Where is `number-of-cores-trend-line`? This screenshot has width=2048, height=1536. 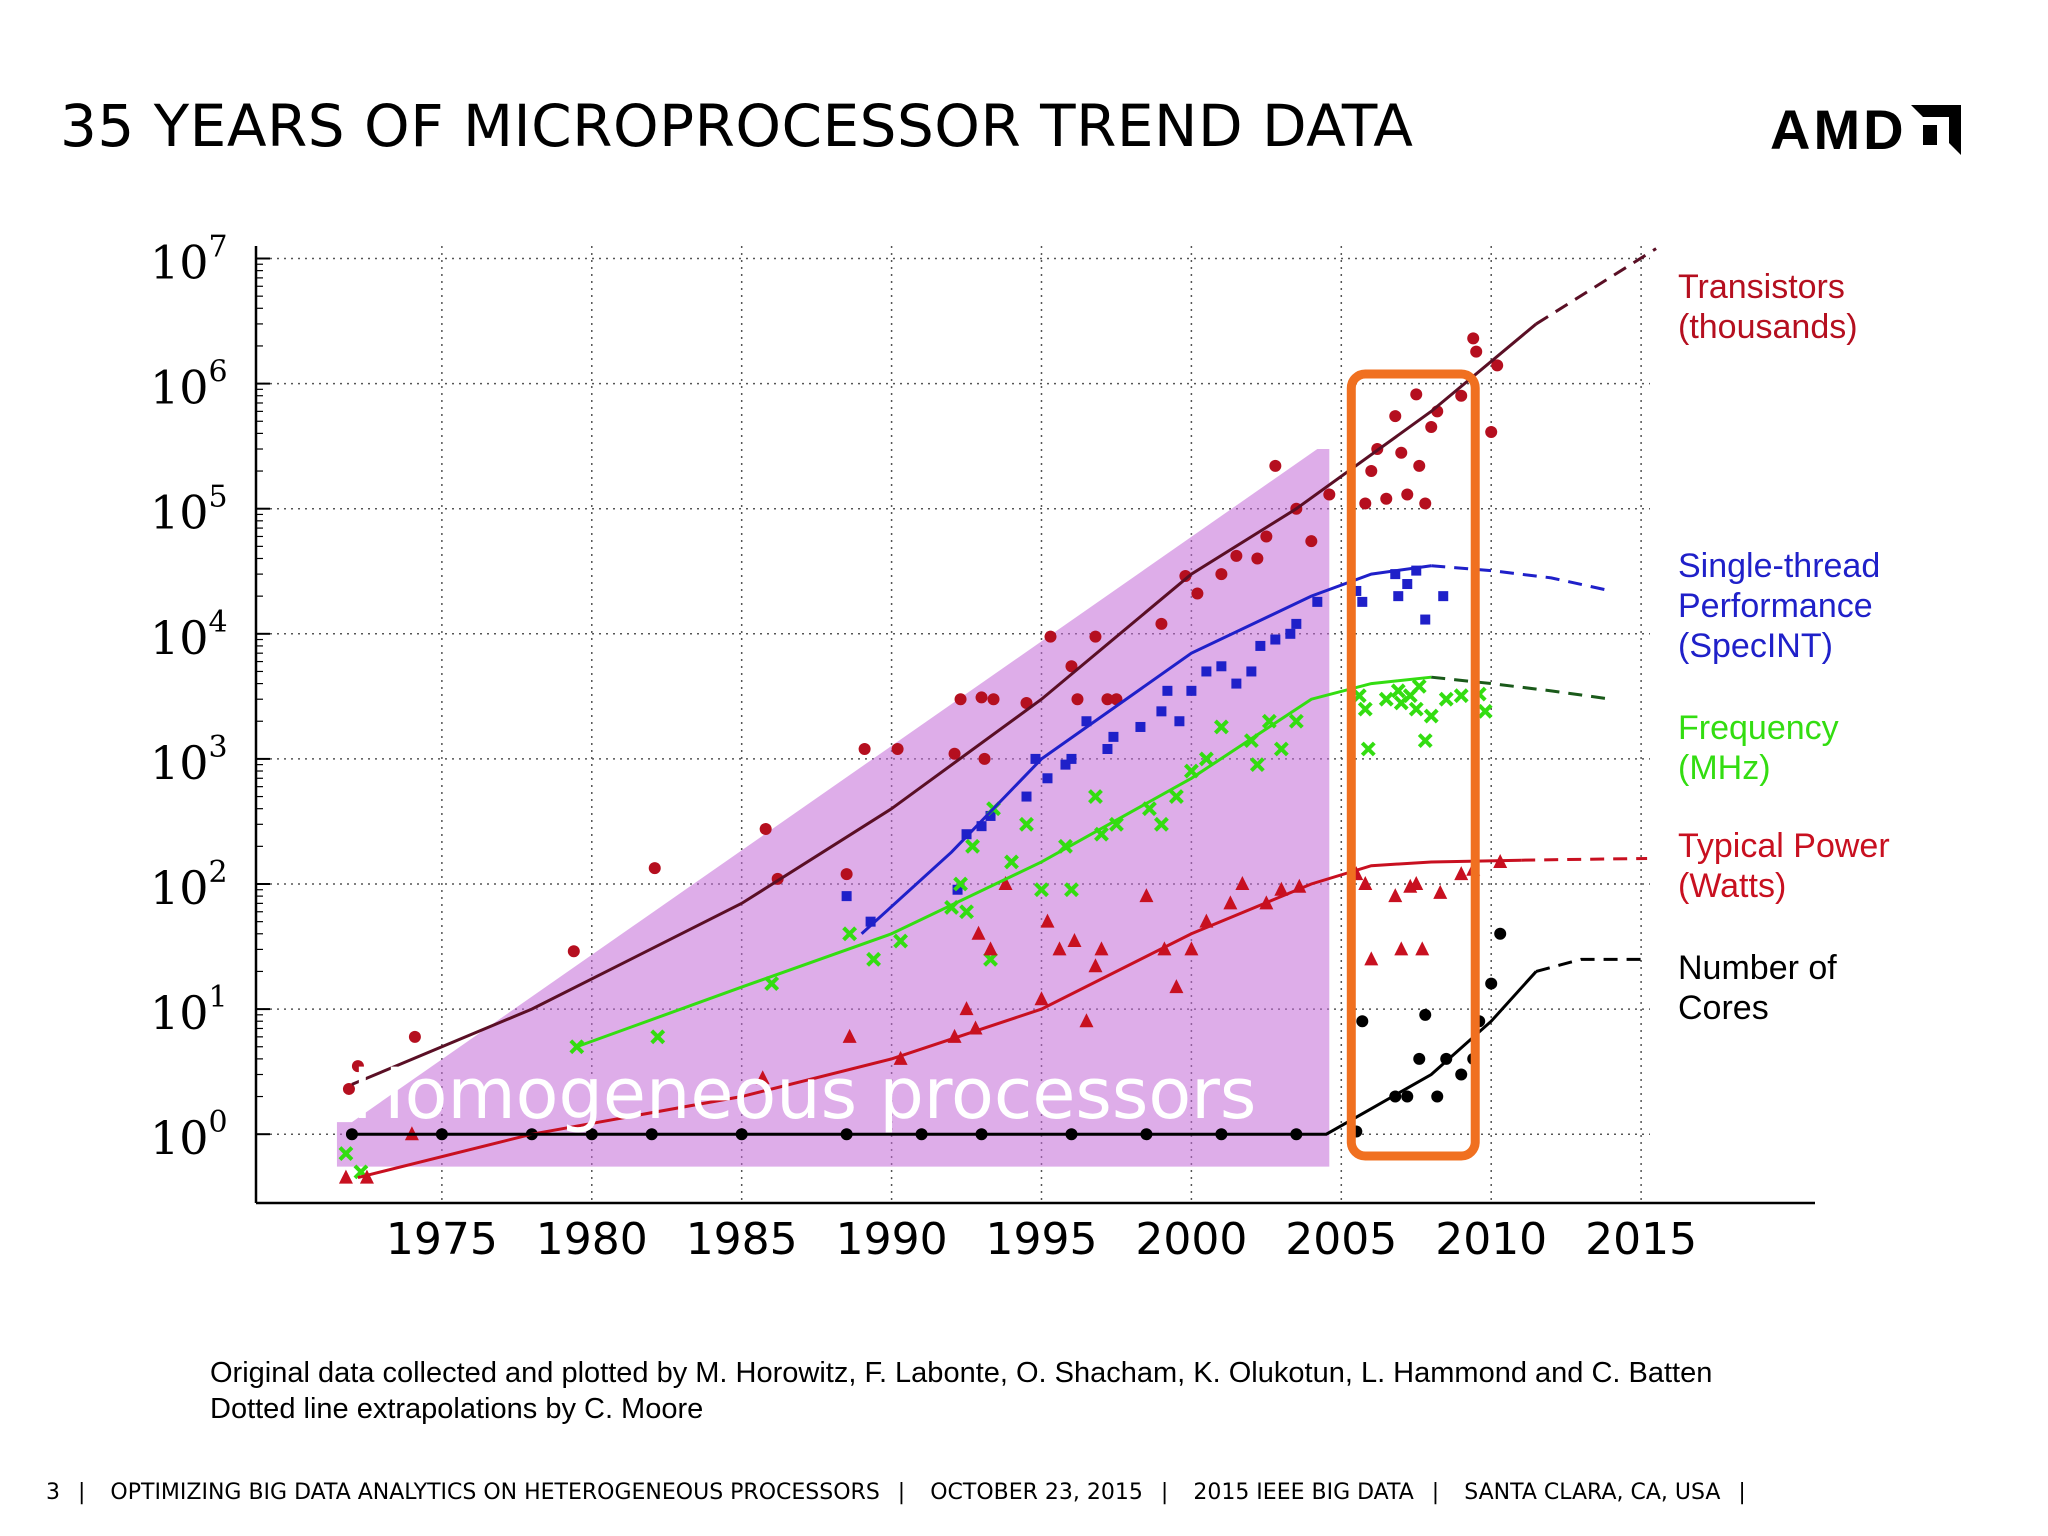 number-of-cores-trend-line is located at coordinates (944, 1053).